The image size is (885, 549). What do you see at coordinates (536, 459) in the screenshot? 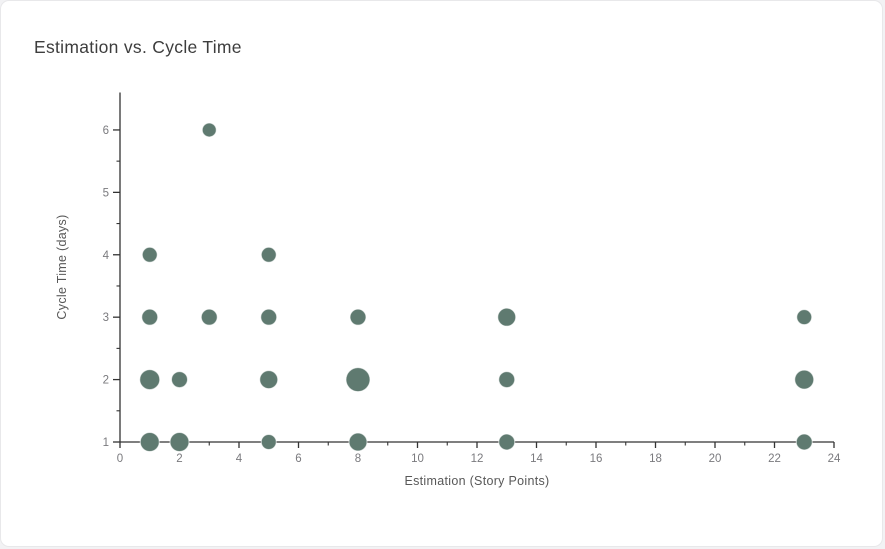
I see `x-tick-label: 14` at bounding box center [536, 459].